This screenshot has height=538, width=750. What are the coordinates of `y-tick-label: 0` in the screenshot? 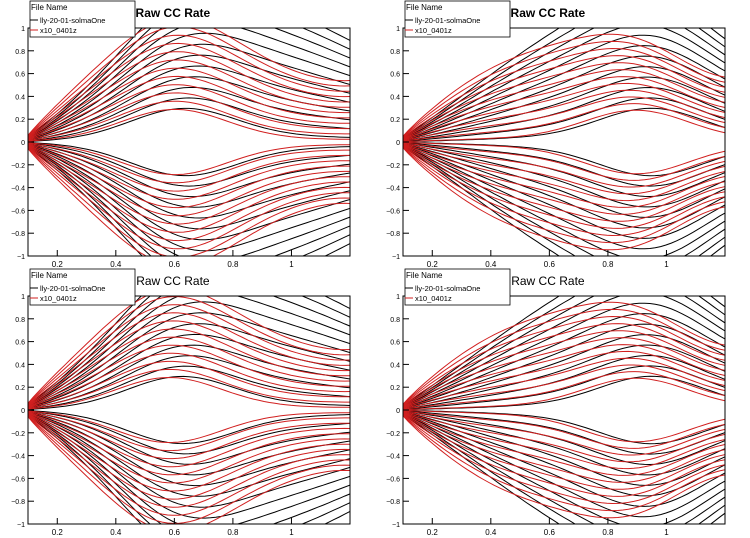 It's located at (23, 143).